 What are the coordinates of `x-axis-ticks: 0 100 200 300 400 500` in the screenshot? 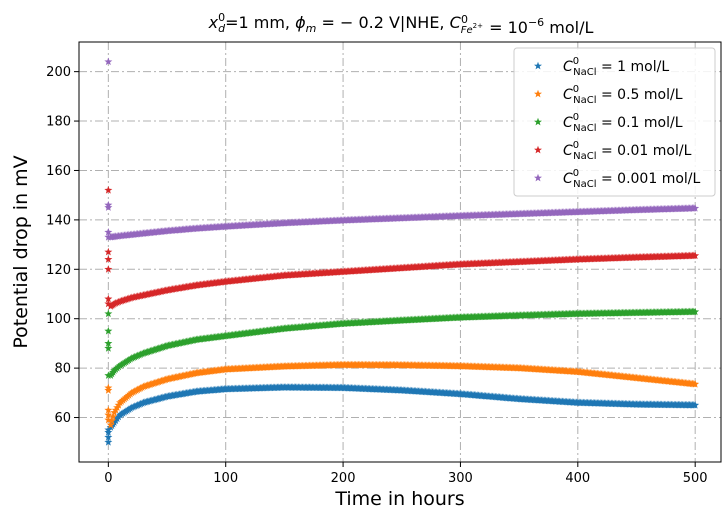 It's located at (406, 474).